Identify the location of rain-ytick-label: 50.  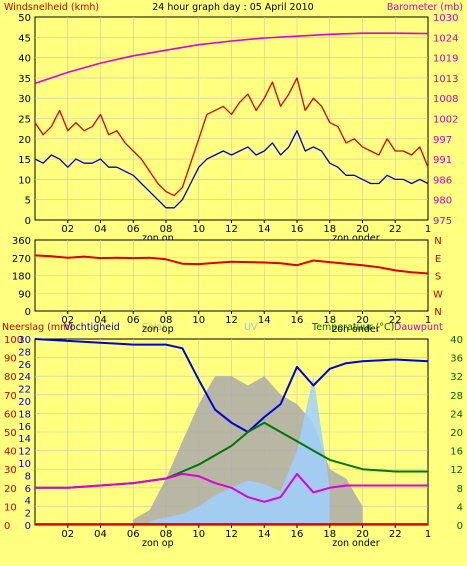
(10, 433).